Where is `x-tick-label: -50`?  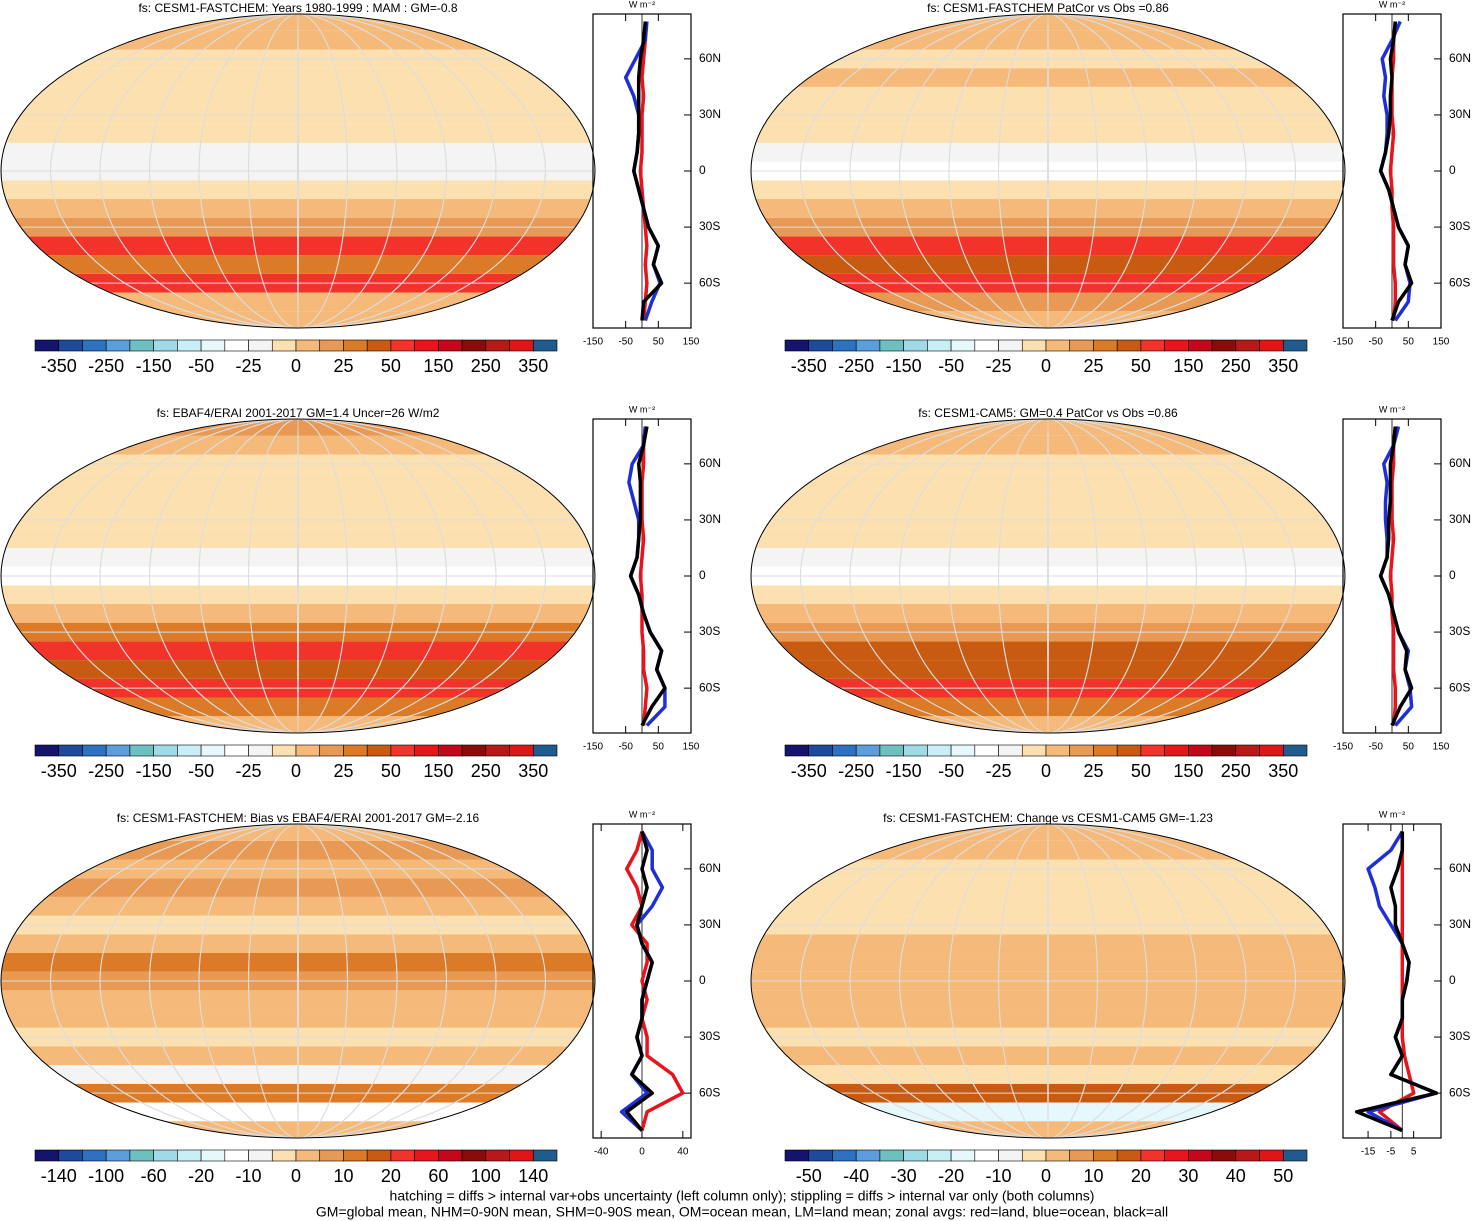 x-tick-label: -50 is located at coordinates (1375, 342).